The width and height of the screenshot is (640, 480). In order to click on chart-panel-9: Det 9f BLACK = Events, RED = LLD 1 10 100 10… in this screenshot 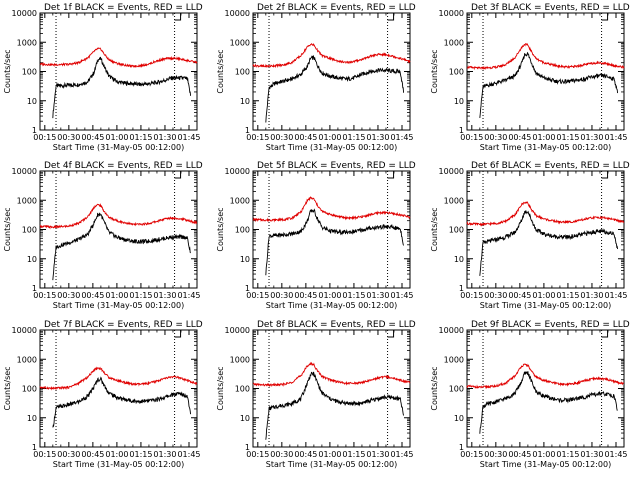, I will do `click(530, 394)`.